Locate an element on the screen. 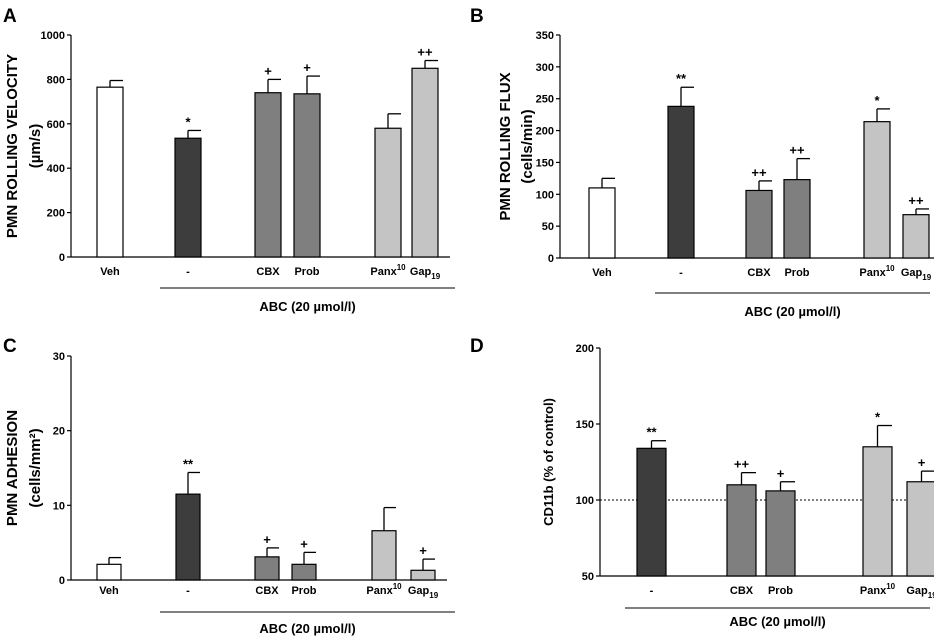 The image size is (934, 639). y-axis-unit: (µm/s) is located at coordinates (35, 146).